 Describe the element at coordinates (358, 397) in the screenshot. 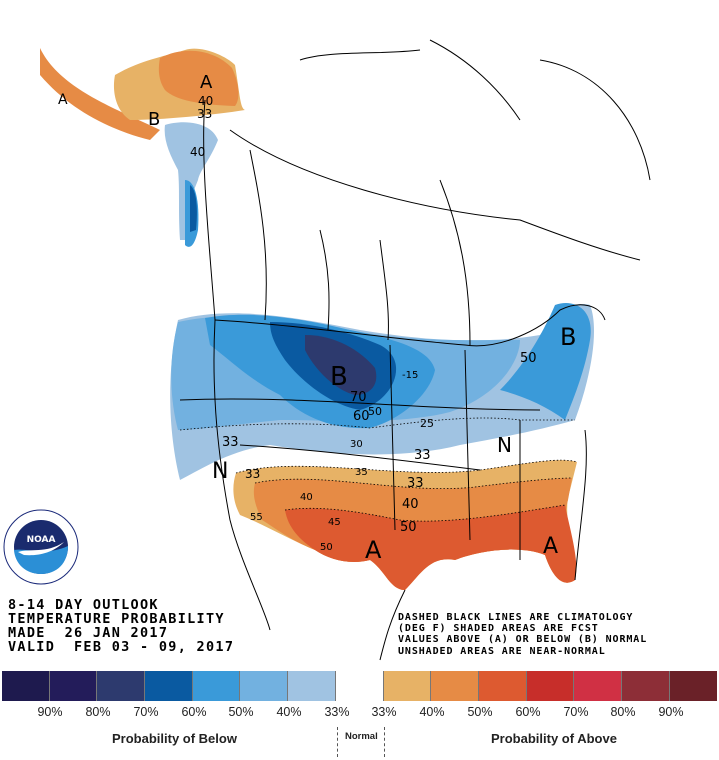

I see `svg-text: 70` at that location.